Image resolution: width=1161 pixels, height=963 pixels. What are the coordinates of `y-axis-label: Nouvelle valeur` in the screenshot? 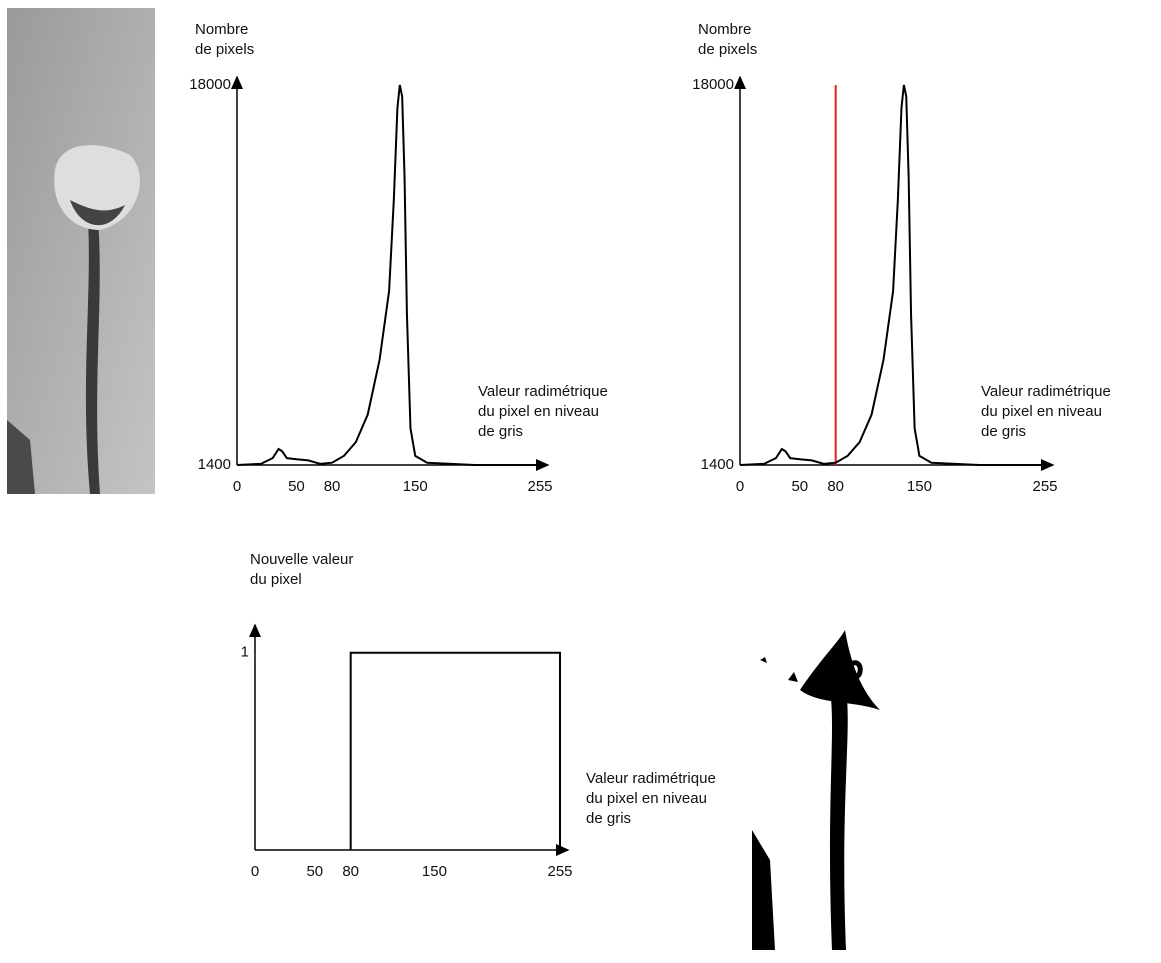 It's located at (301, 559).